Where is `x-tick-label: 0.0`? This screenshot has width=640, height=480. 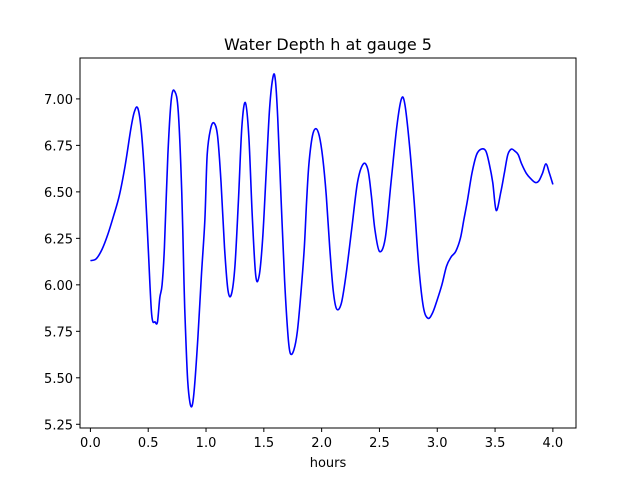
x-tick-label: 0.0 is located at coordinates (90, 443).